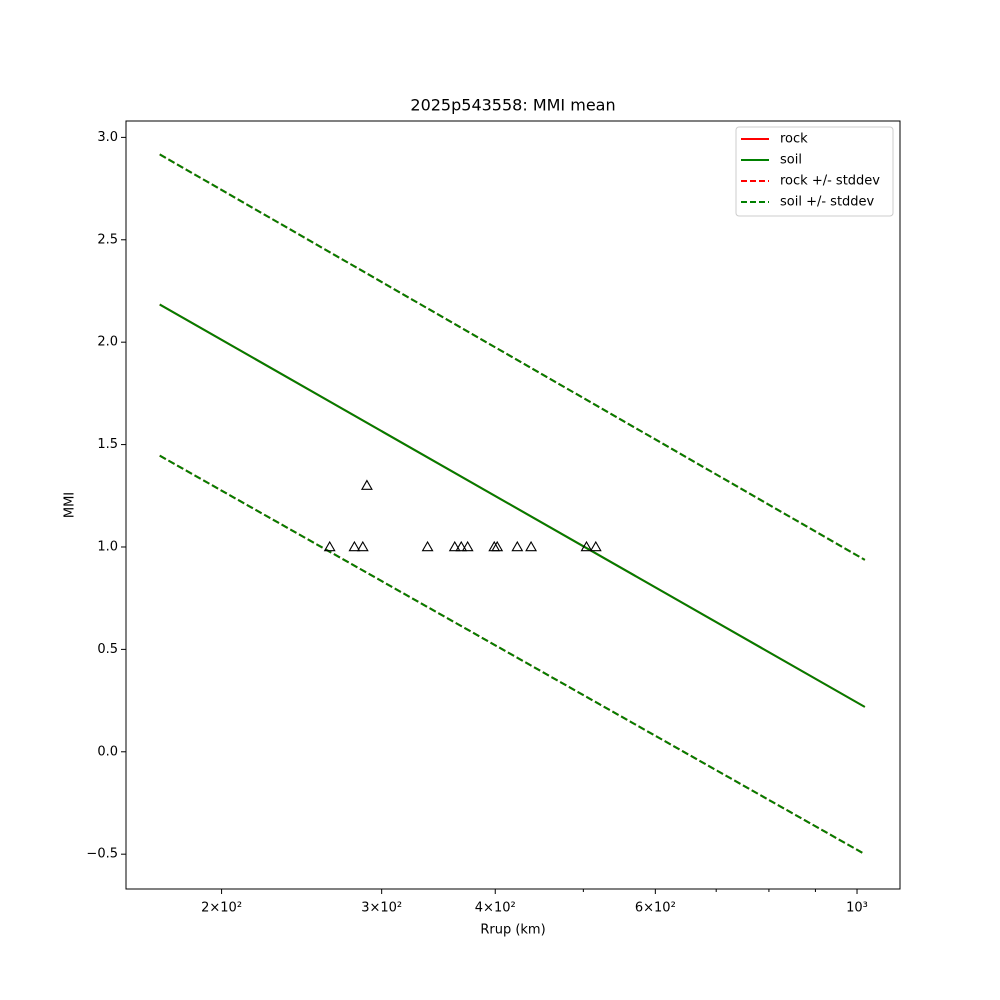  What do you see at coordinates (794, 139) in the screenshot?
I see `legend-label: rock` at bounding box center [794, 139].